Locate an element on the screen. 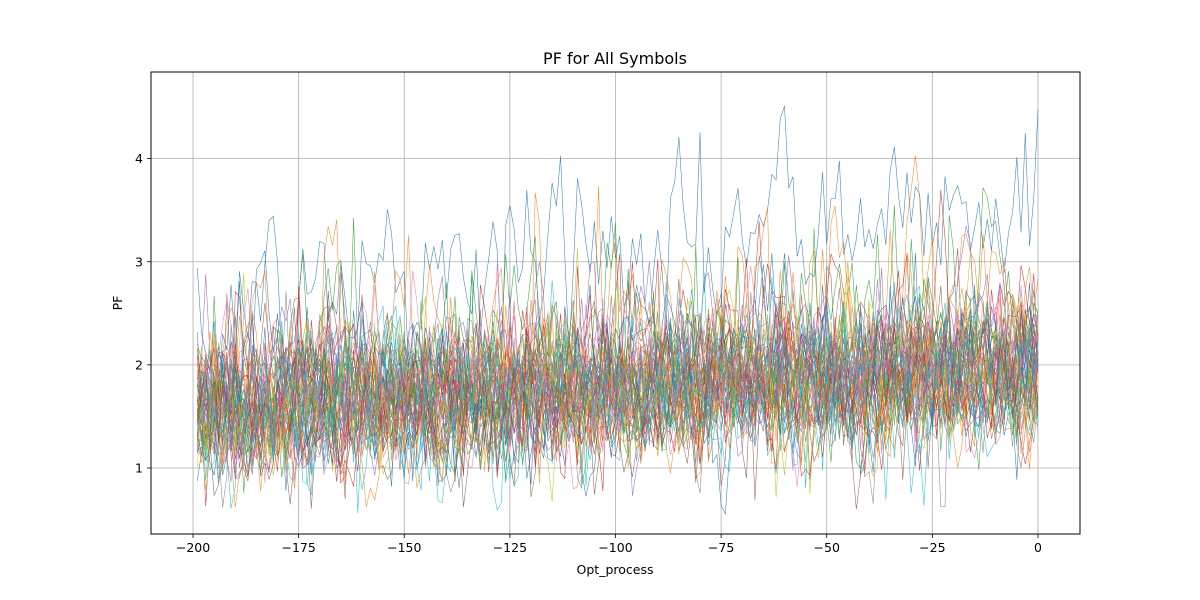 Image resolution: width=1200 pixels, height=600 pixels. x-tick-label: −125 is located at coordinates (510, 547).